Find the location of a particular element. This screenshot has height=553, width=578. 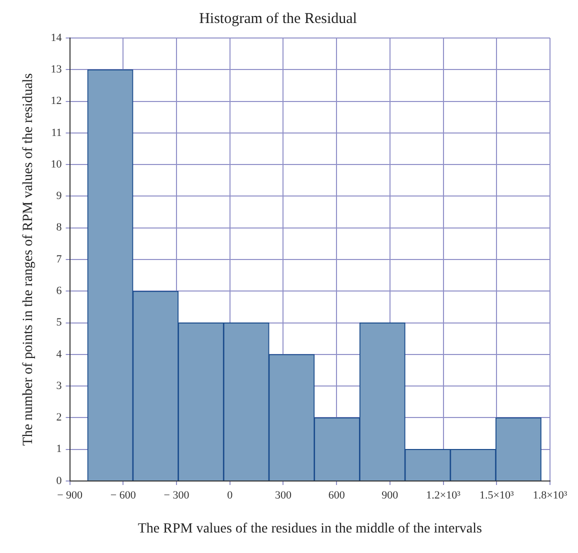

y-tick-label: 1 is located at coordinates (59, 449).